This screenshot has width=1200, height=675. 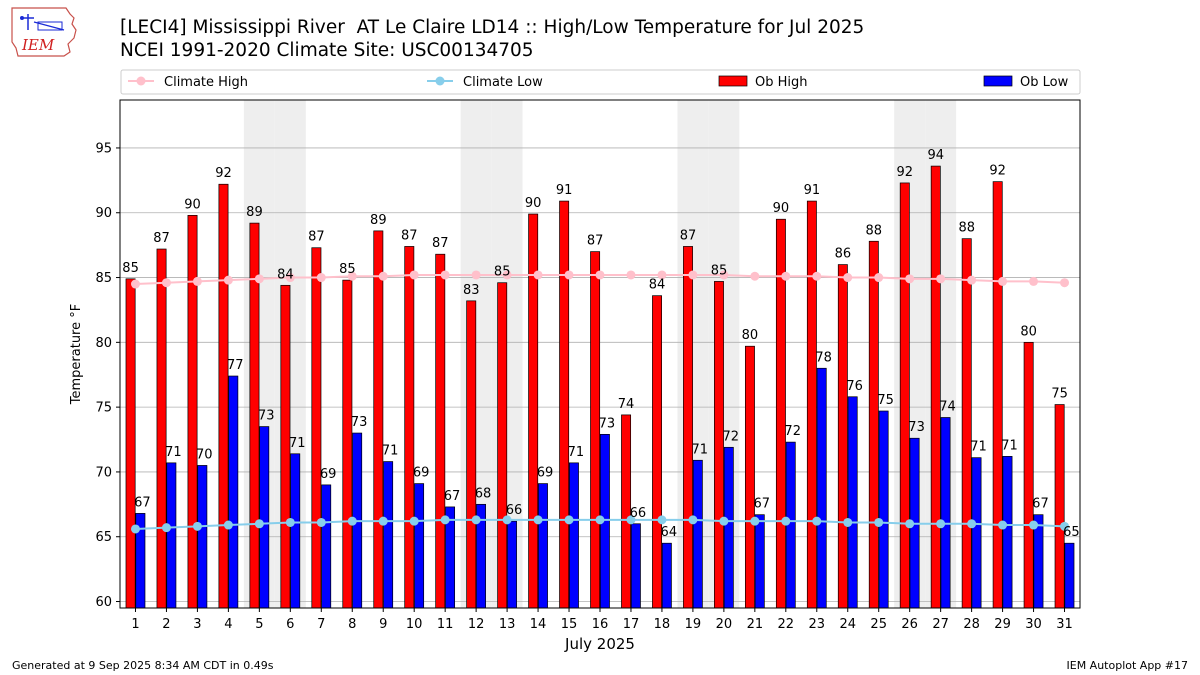 What do you see at coordinates (755, 624) in the screenshot?
I see `x-tick-label-21: 21` at bounding box center [755, 624].